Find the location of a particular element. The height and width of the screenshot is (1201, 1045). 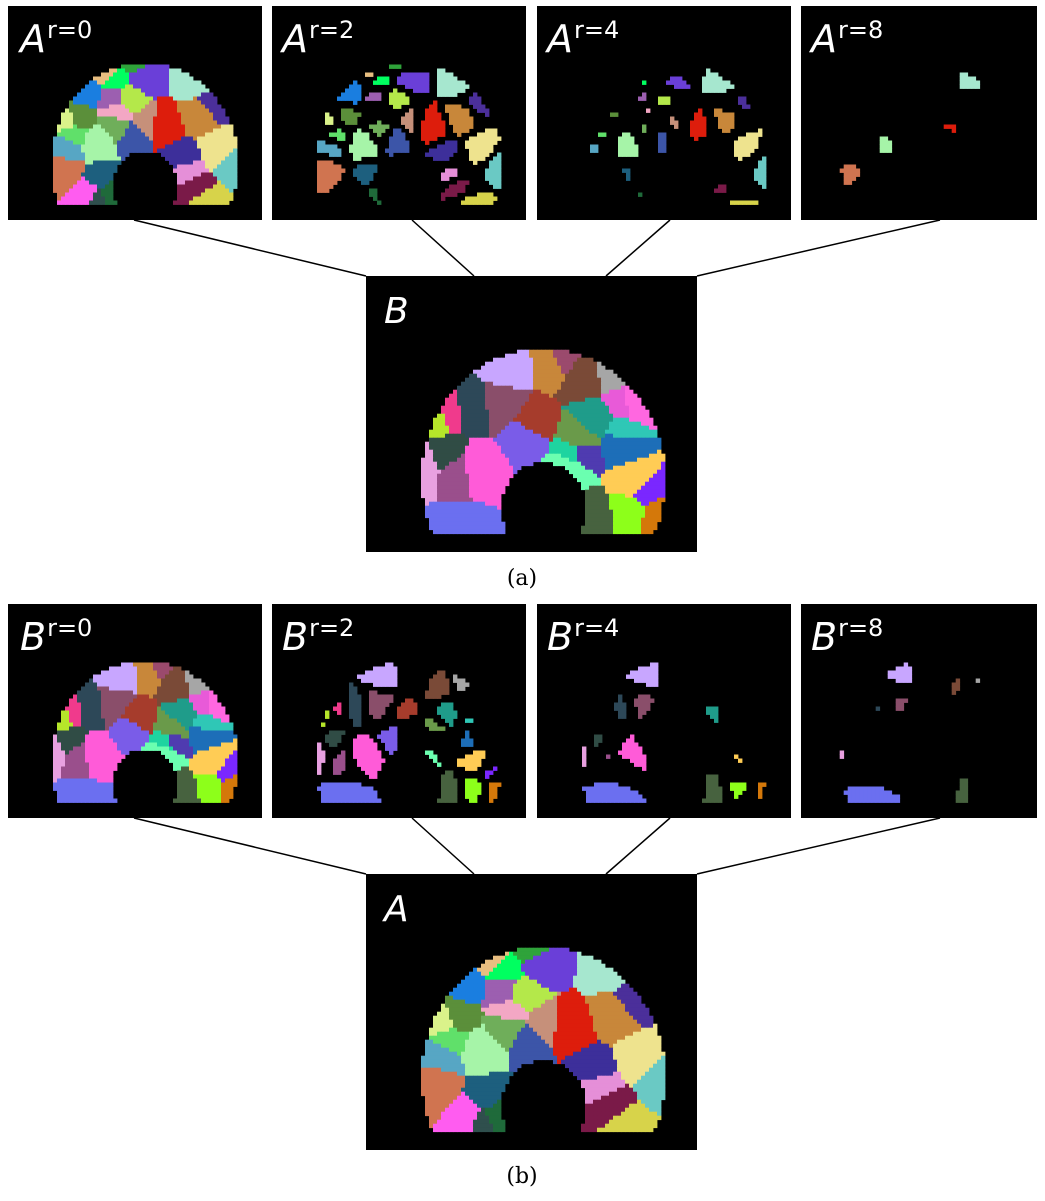

caption-b: (b) is located at coordinates (522, 1176).